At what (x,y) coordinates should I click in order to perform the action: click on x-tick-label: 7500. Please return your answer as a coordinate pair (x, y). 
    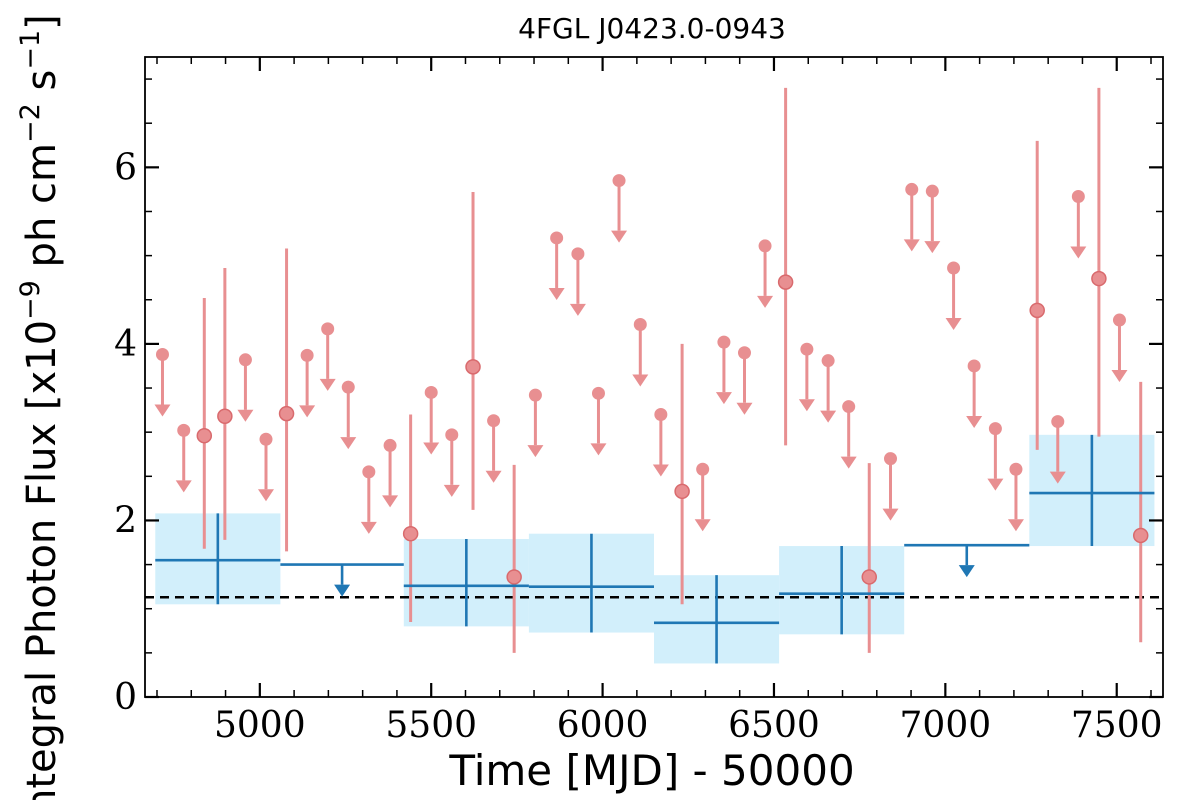
    Looking at the image, I should click on (1117, 725).